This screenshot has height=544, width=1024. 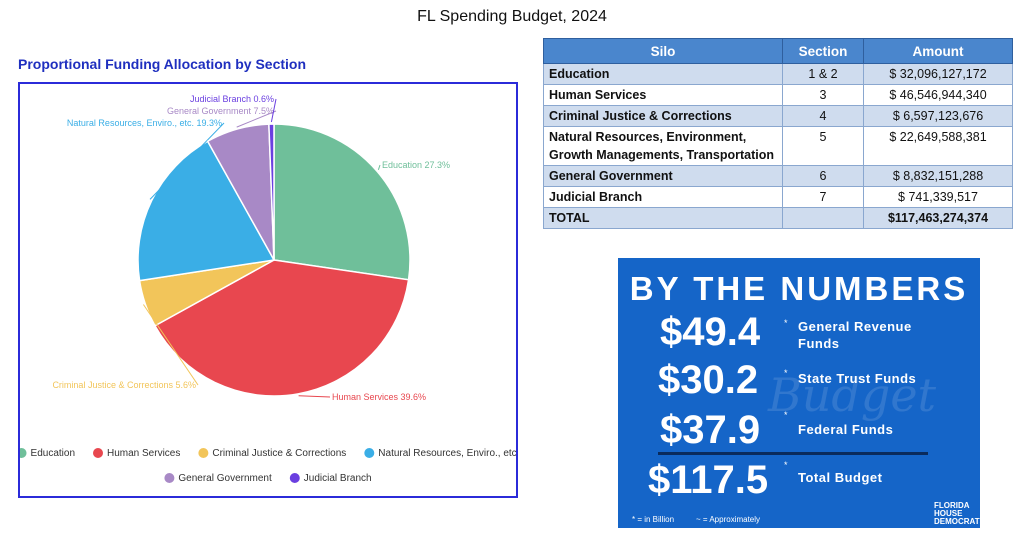 What do you see at coordinates (840, 477) in the screenshot?
I see `total-budget-label: Total Budget` at bounding box center [840, 477].